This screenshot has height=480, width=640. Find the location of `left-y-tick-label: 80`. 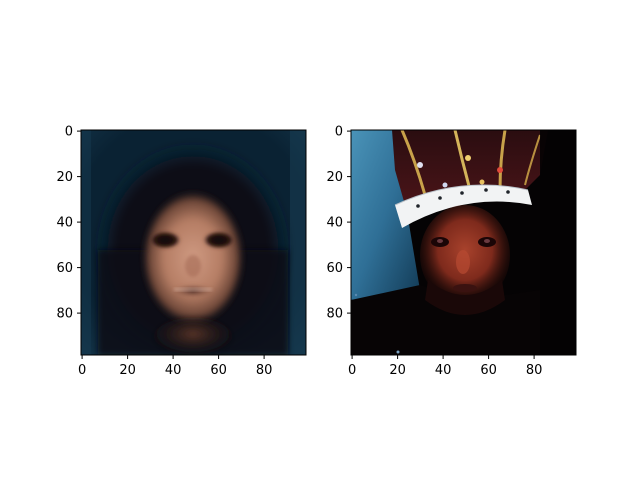

left-y-tick-label: 80 is located at coordinates (64, 314).